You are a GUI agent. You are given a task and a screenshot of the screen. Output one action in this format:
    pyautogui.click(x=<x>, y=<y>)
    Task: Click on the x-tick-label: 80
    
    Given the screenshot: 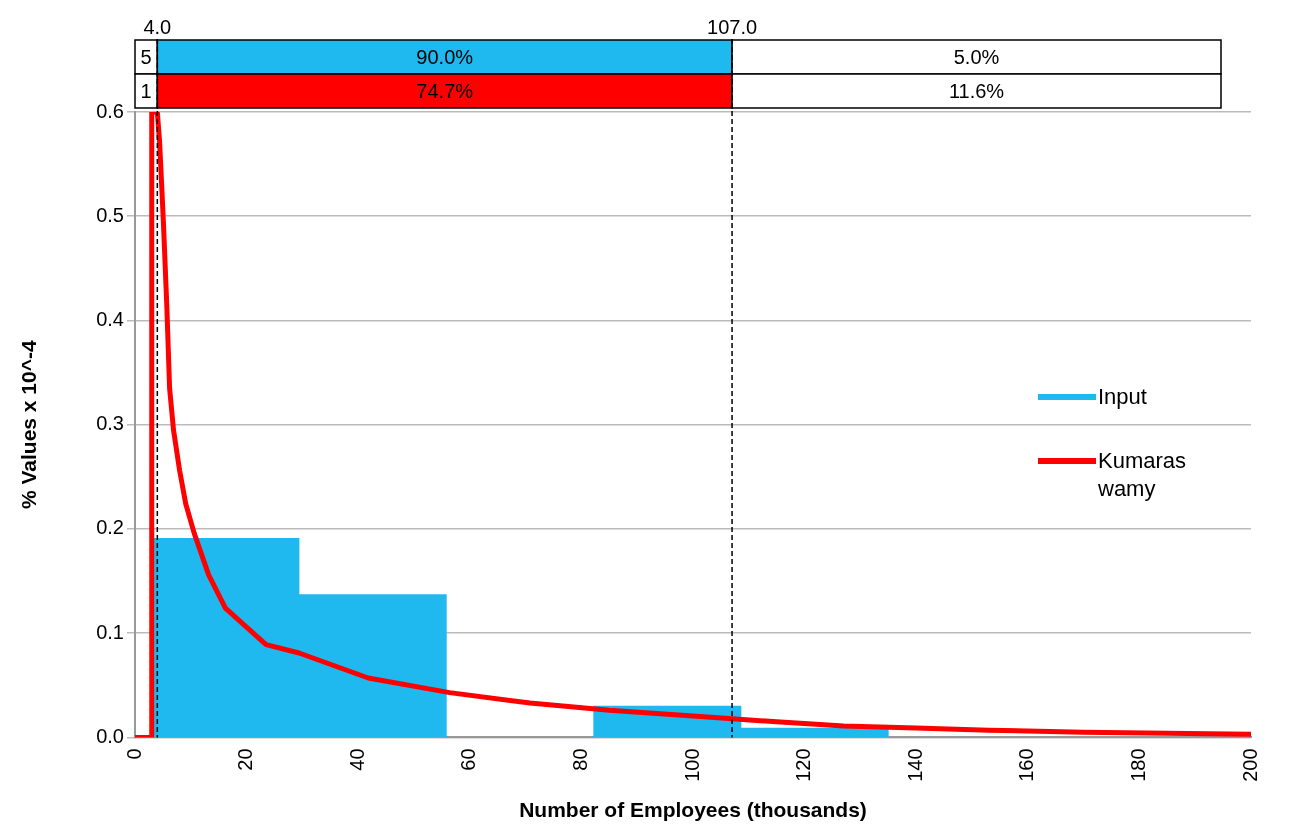 What is the action you would take?
    pyautogui.click(x=579, y=759)
    